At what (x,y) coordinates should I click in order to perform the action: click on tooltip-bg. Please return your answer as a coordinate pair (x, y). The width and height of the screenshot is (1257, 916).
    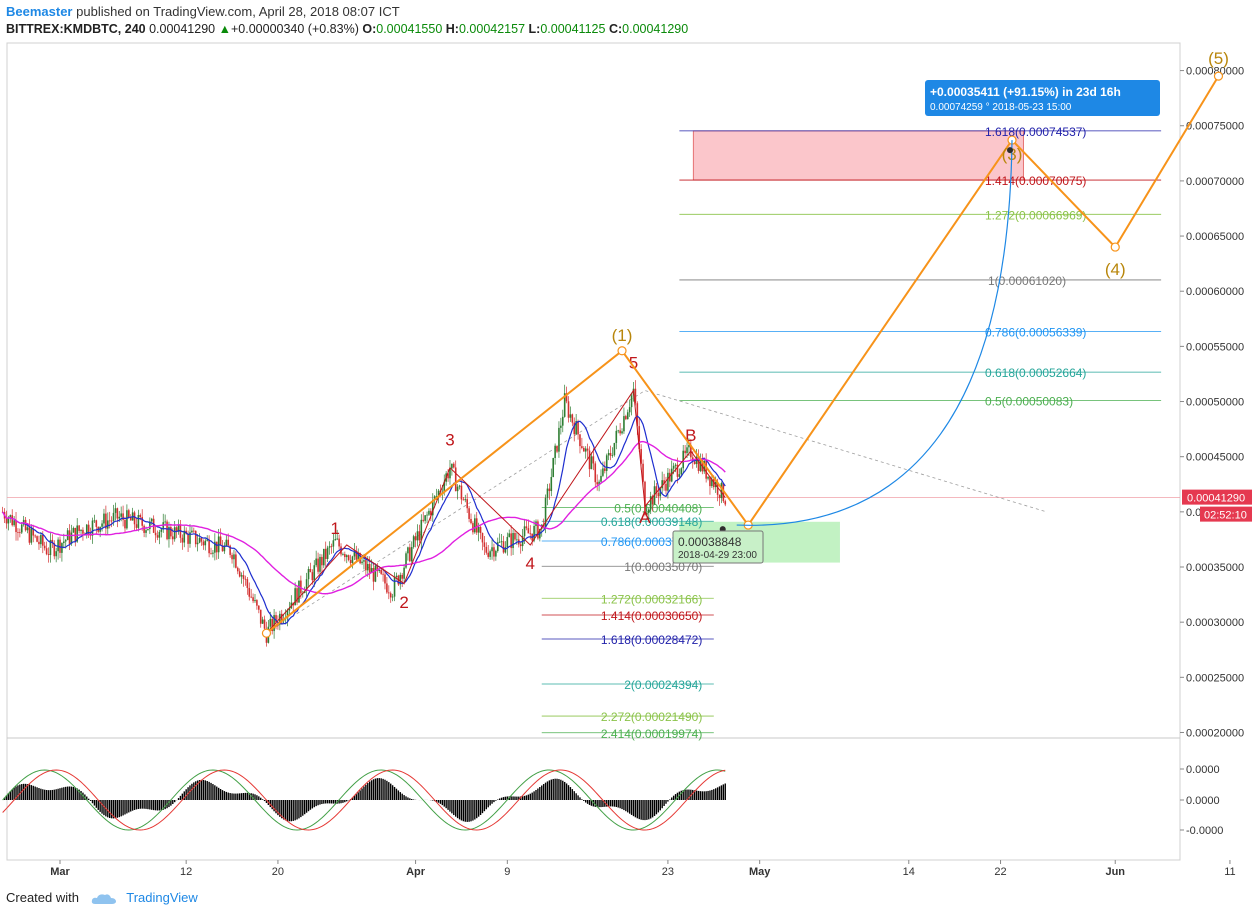
    Looking at the image, I should click on (1042, 98).